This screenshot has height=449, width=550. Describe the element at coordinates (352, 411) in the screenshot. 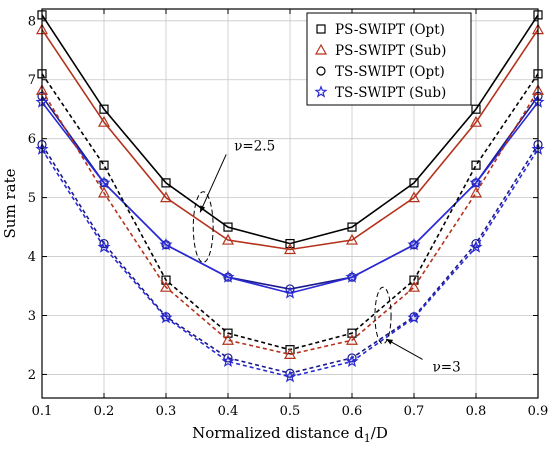

I see `x-tick-label: 0.6` at that location.